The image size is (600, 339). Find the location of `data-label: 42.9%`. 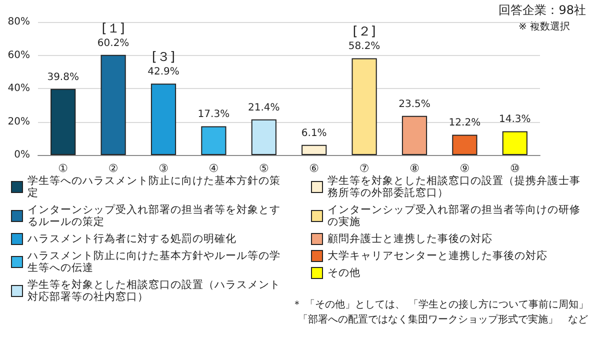

data-label: 42.9% is located at coordinates (164, 72).